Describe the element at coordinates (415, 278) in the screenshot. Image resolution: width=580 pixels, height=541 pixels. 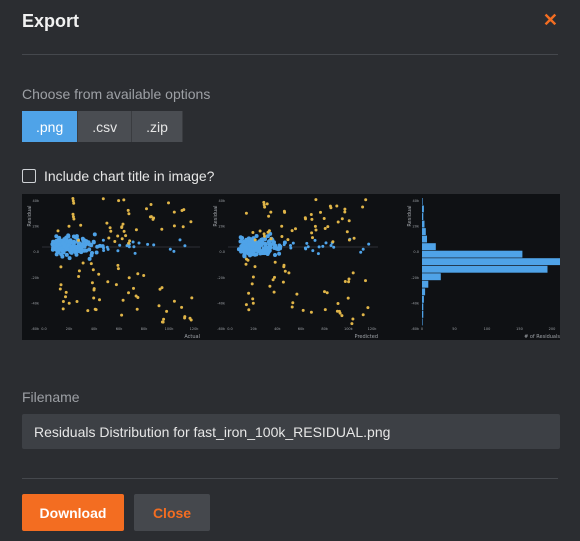
I see `y-tick-label: -20k` at that location.